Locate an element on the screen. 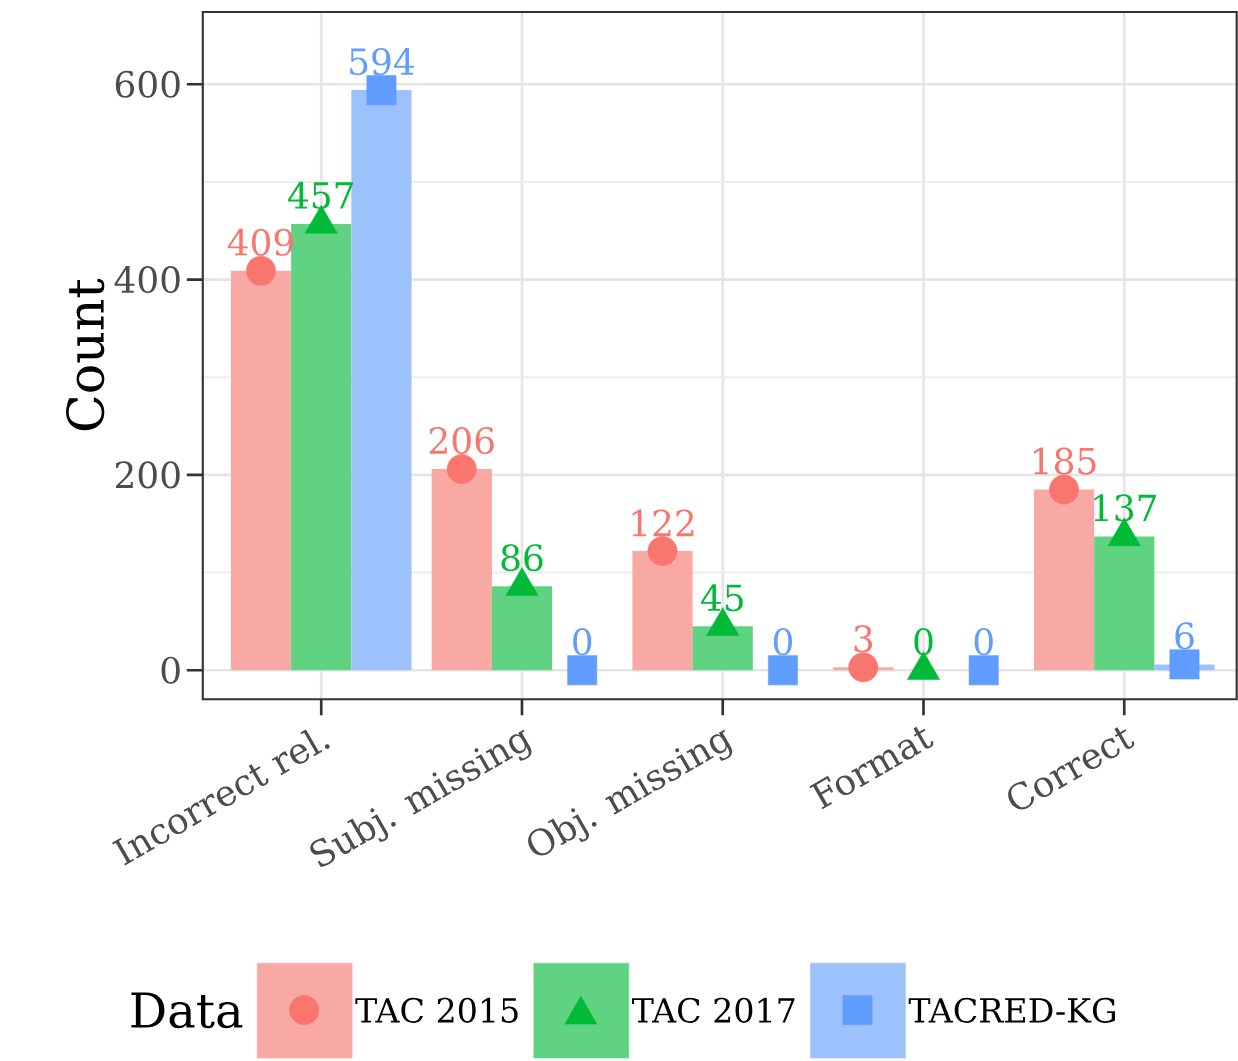 The height and width of the screenshot is (1061, 1238). data-label: 185 is located at coordinates (1065, 461).